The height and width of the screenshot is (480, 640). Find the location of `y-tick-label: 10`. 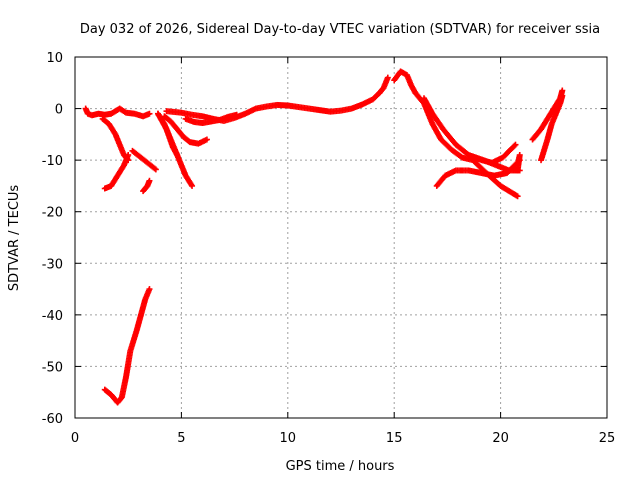

y-tick-label: 10 is located at coordinates (54, 58).